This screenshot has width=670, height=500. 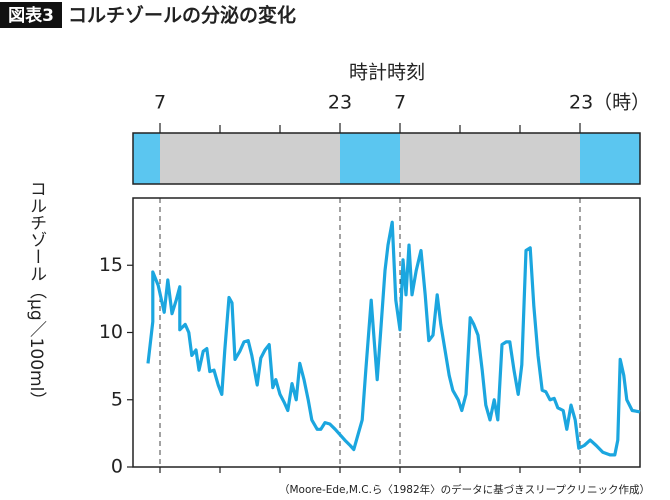 I want to click on y-tick-label: 10, so click(x=111, y=332).